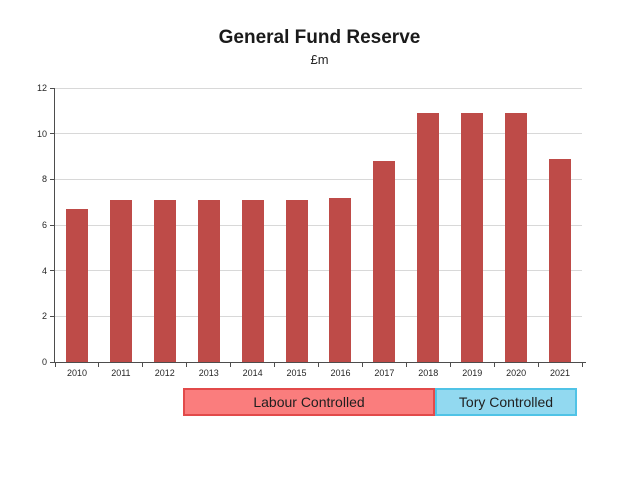 The image size is (639, 479). Describe the element at coordinates (76, 285) in the screenshot. I see `bar-2010` at that location.